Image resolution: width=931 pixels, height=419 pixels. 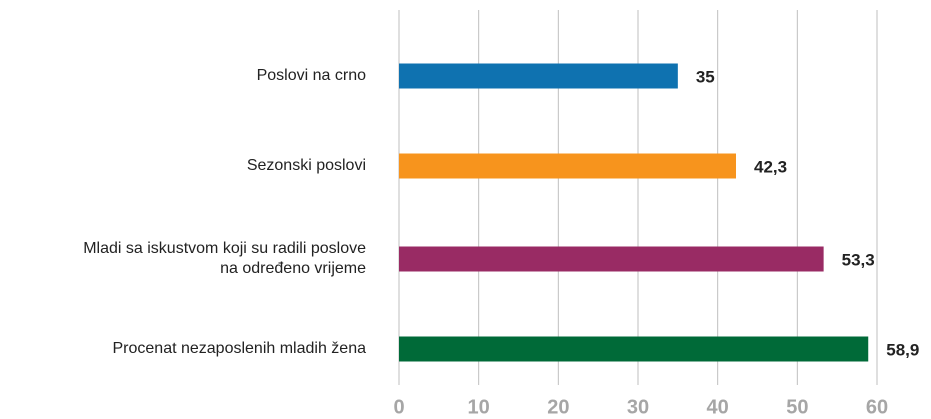 I want to click on value-label: 53,3, so click(x=858, y=259).